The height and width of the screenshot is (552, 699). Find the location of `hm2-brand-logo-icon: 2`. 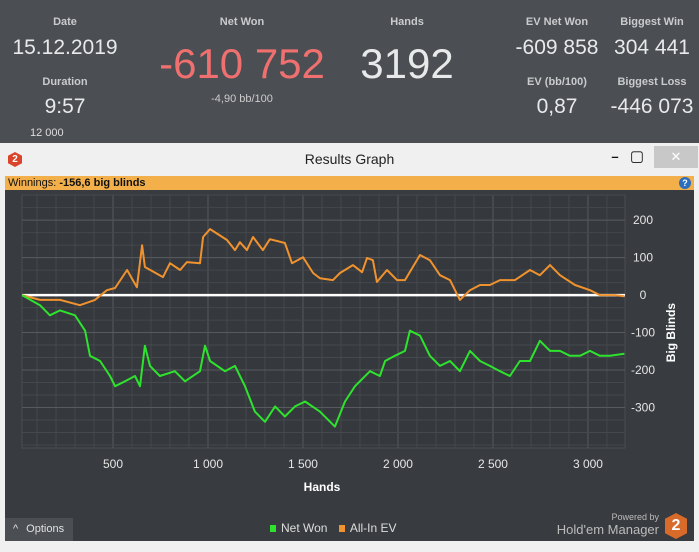

hm2-brand-logo-icon: 2 is located at coordinates (676, 526).